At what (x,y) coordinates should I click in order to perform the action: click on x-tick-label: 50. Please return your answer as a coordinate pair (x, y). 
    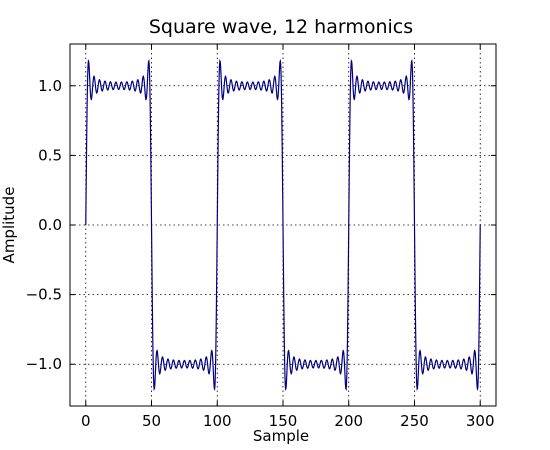
    Looking at the image, I should click on (151, 421).